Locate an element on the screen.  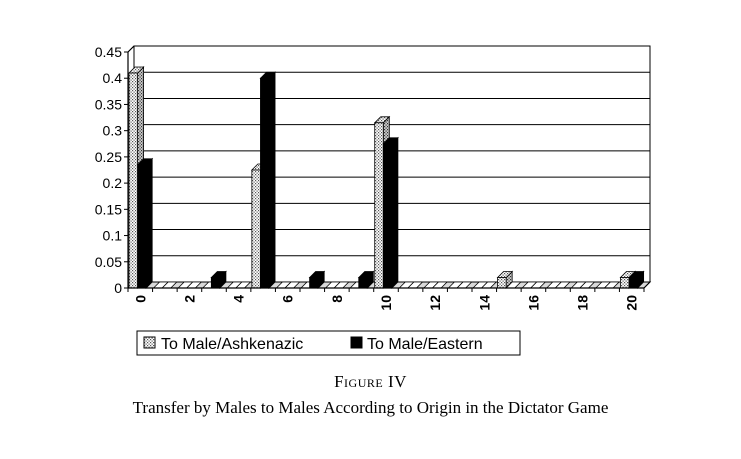
y-tick-label: 0.05 is located at coordinates (108, 262).